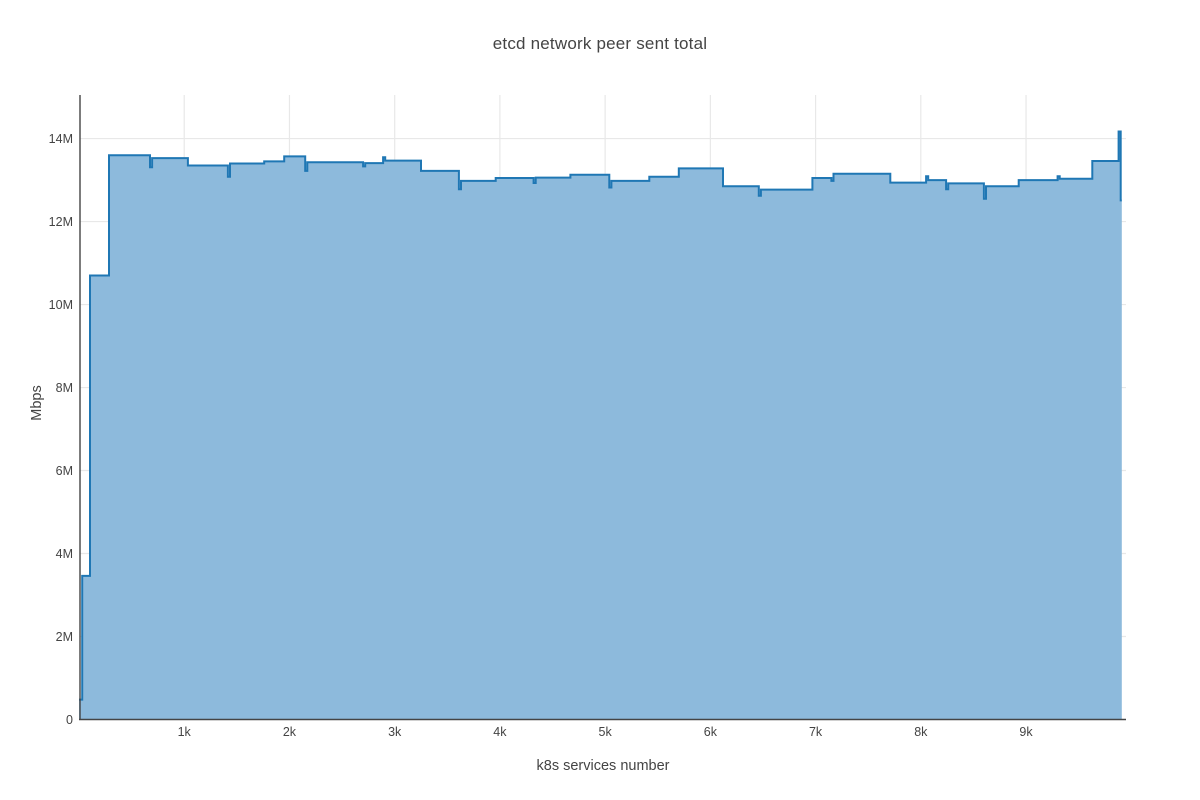  Describe the element at coordinates (606, 732) in the screenshot. I see `x-tick-label: 5k` at that location.